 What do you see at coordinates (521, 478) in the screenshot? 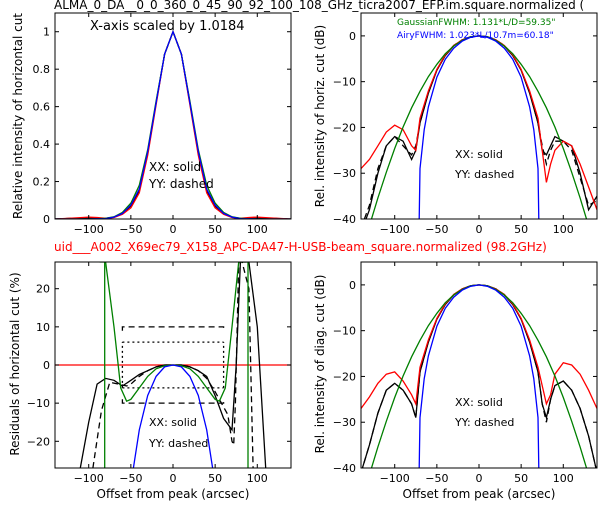
I see `p4-xtick-label-3: 50` at bounding box center [521, 478].